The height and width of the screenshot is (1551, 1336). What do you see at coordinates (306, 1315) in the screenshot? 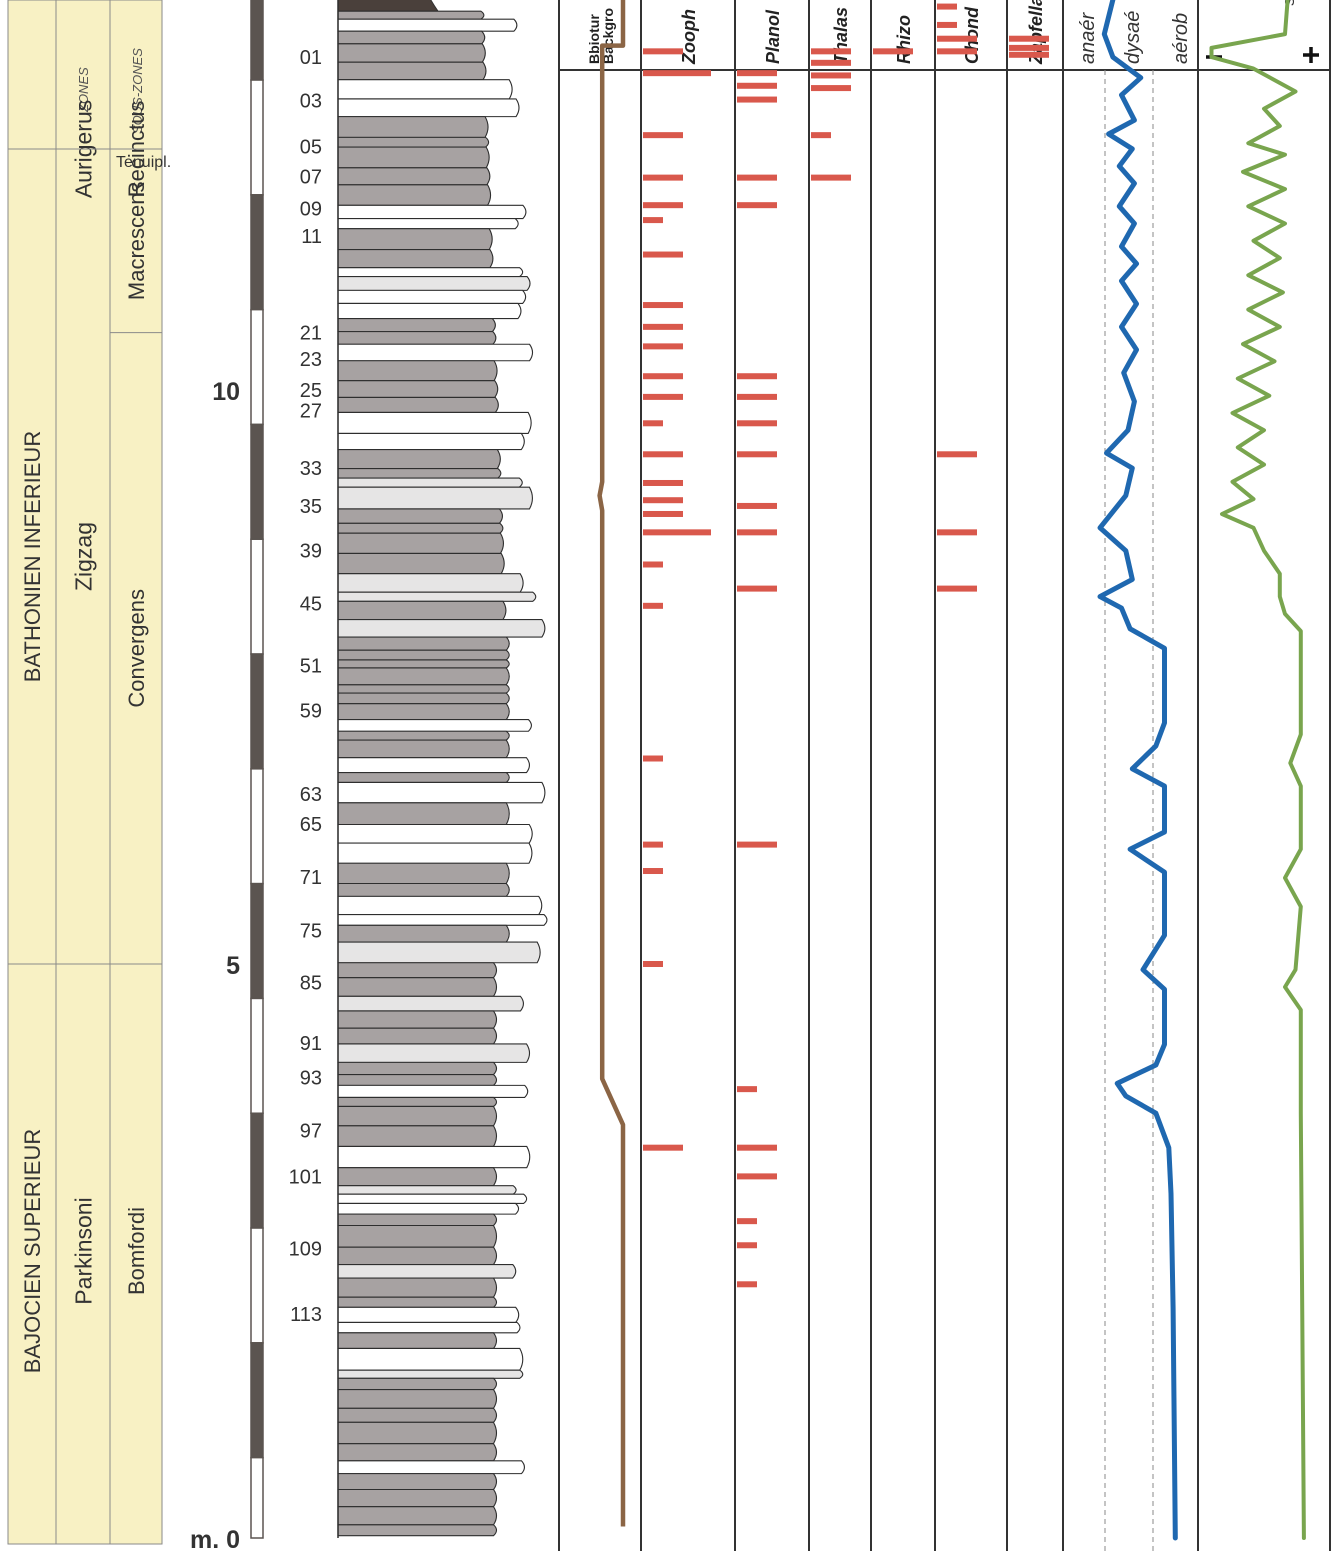
I see `bed-label-113: 113` at bounding box center [306, 1315].